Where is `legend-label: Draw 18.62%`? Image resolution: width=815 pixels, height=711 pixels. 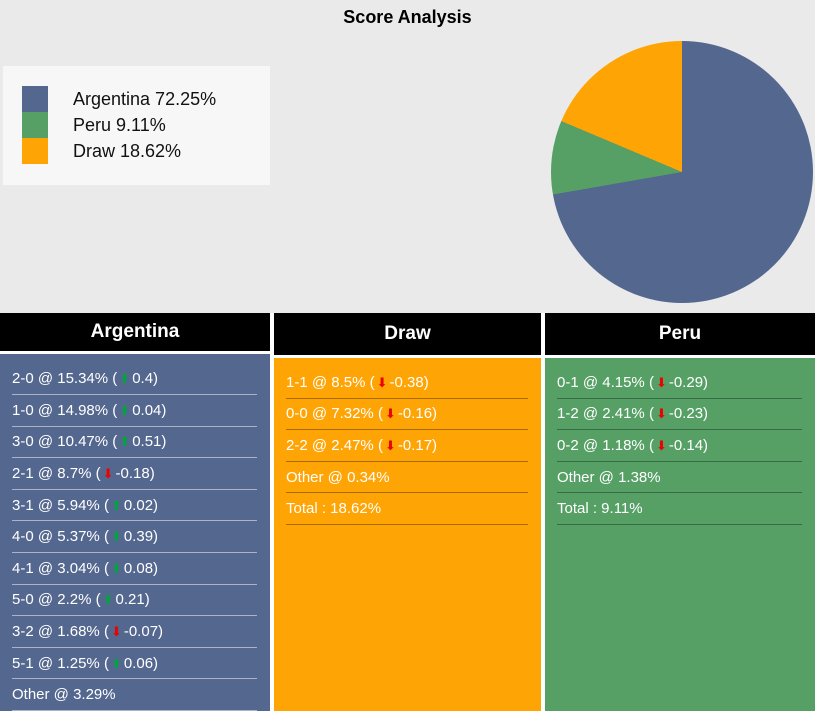
legend-label: Draw 18.62% is located at coordinates (127, 150).